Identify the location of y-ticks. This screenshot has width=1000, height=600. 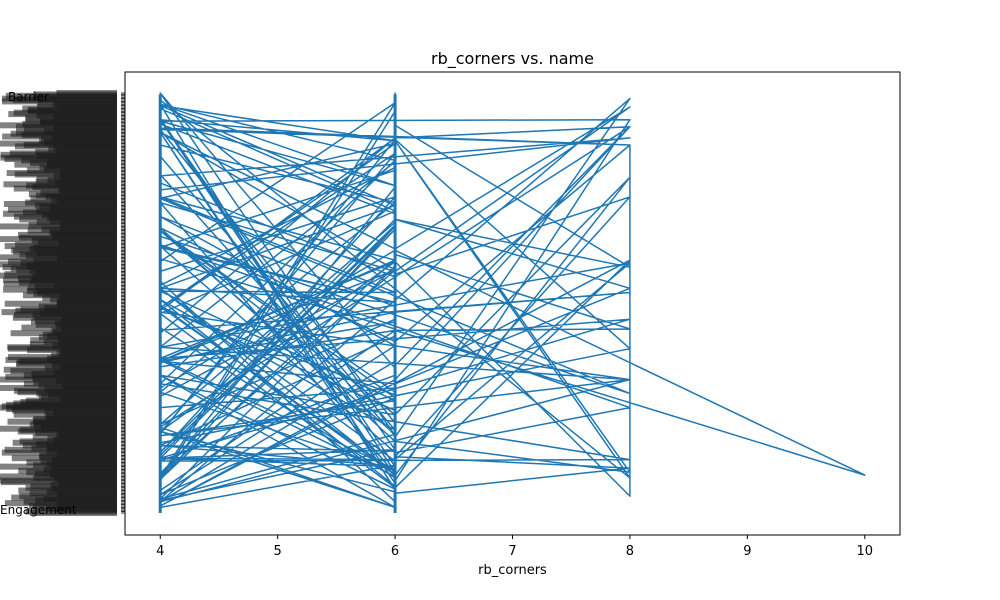
(123, 303).